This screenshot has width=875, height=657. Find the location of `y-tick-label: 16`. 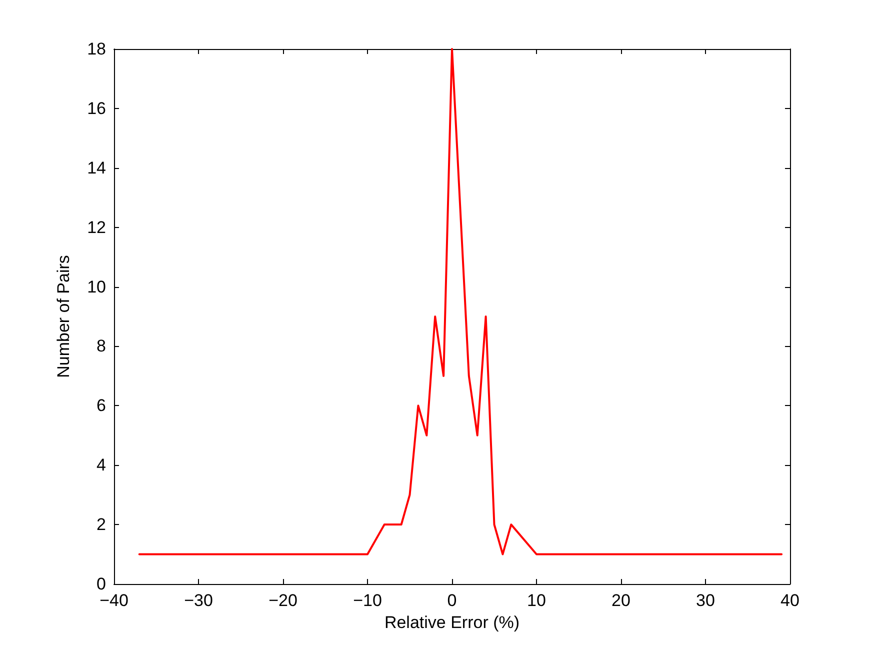

y-tick-label: 16 is located at coordinates (96, 108).